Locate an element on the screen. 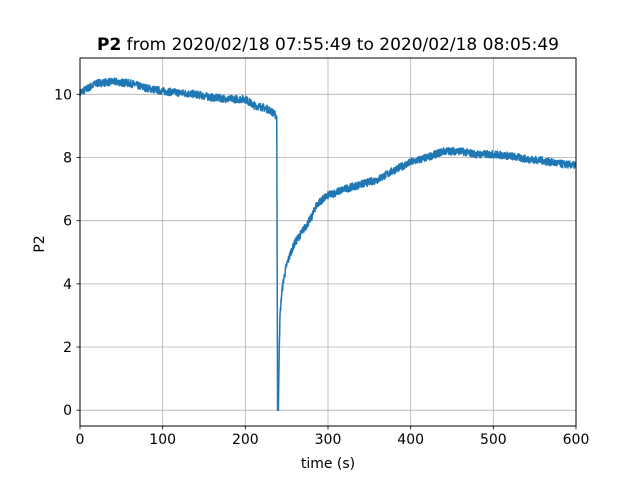 This screenshot has width=640, height=480. x-tick-label: 400 is located at coordinates (410, 440).